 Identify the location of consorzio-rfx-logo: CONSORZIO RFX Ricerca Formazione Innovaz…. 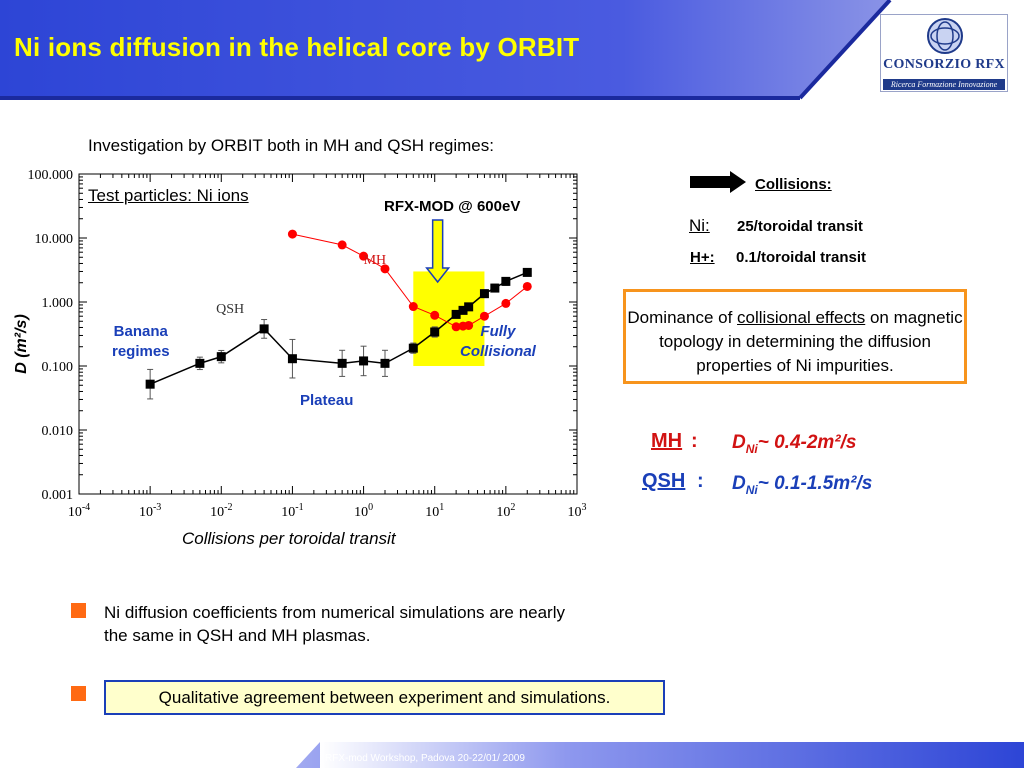
(944, 53).